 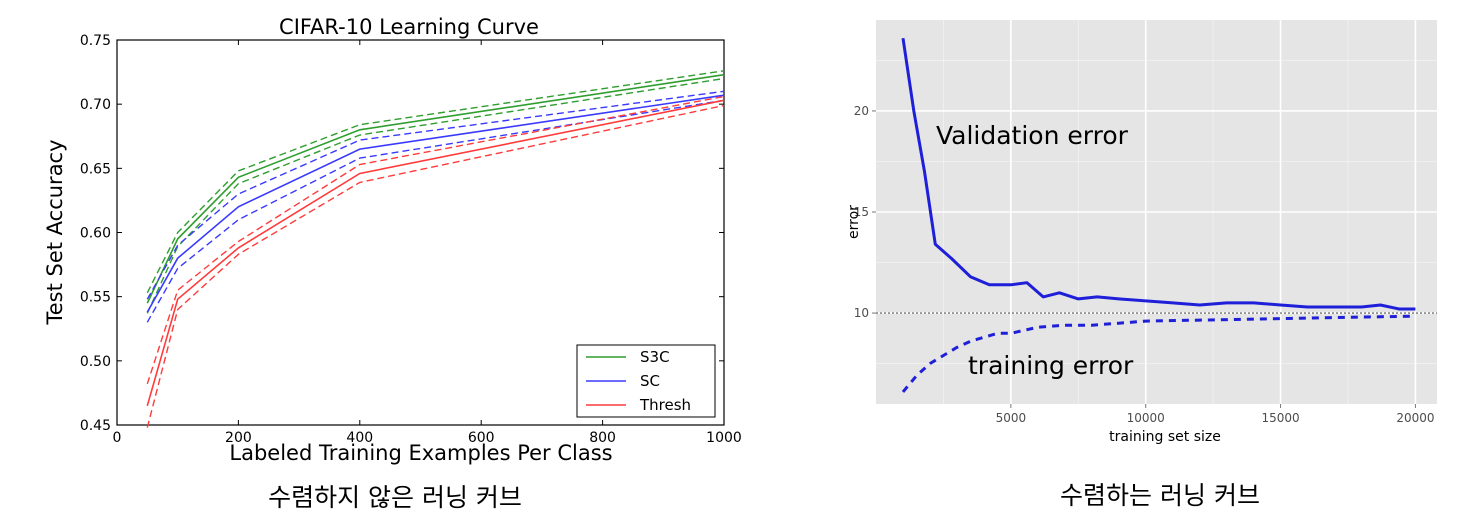 What do you see at coordinates (1165, 437) in the screenshot?
I see `right-x-axis-label: training set size` at bounding box center [1165, 437].